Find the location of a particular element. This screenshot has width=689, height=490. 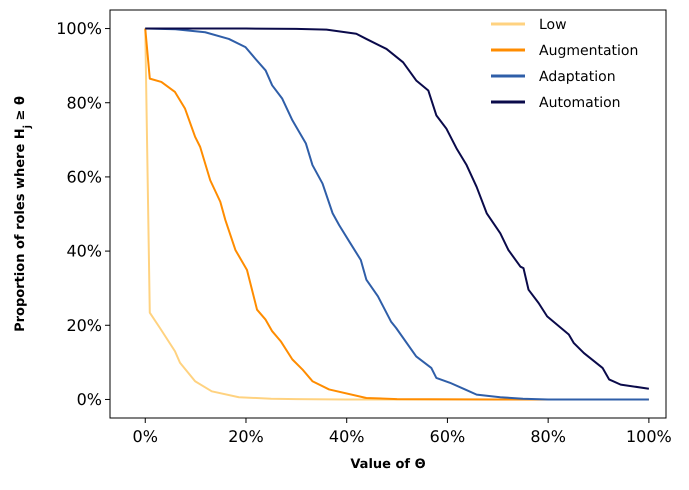

y-tick-label: 40% is located at coordinates (84, 251).